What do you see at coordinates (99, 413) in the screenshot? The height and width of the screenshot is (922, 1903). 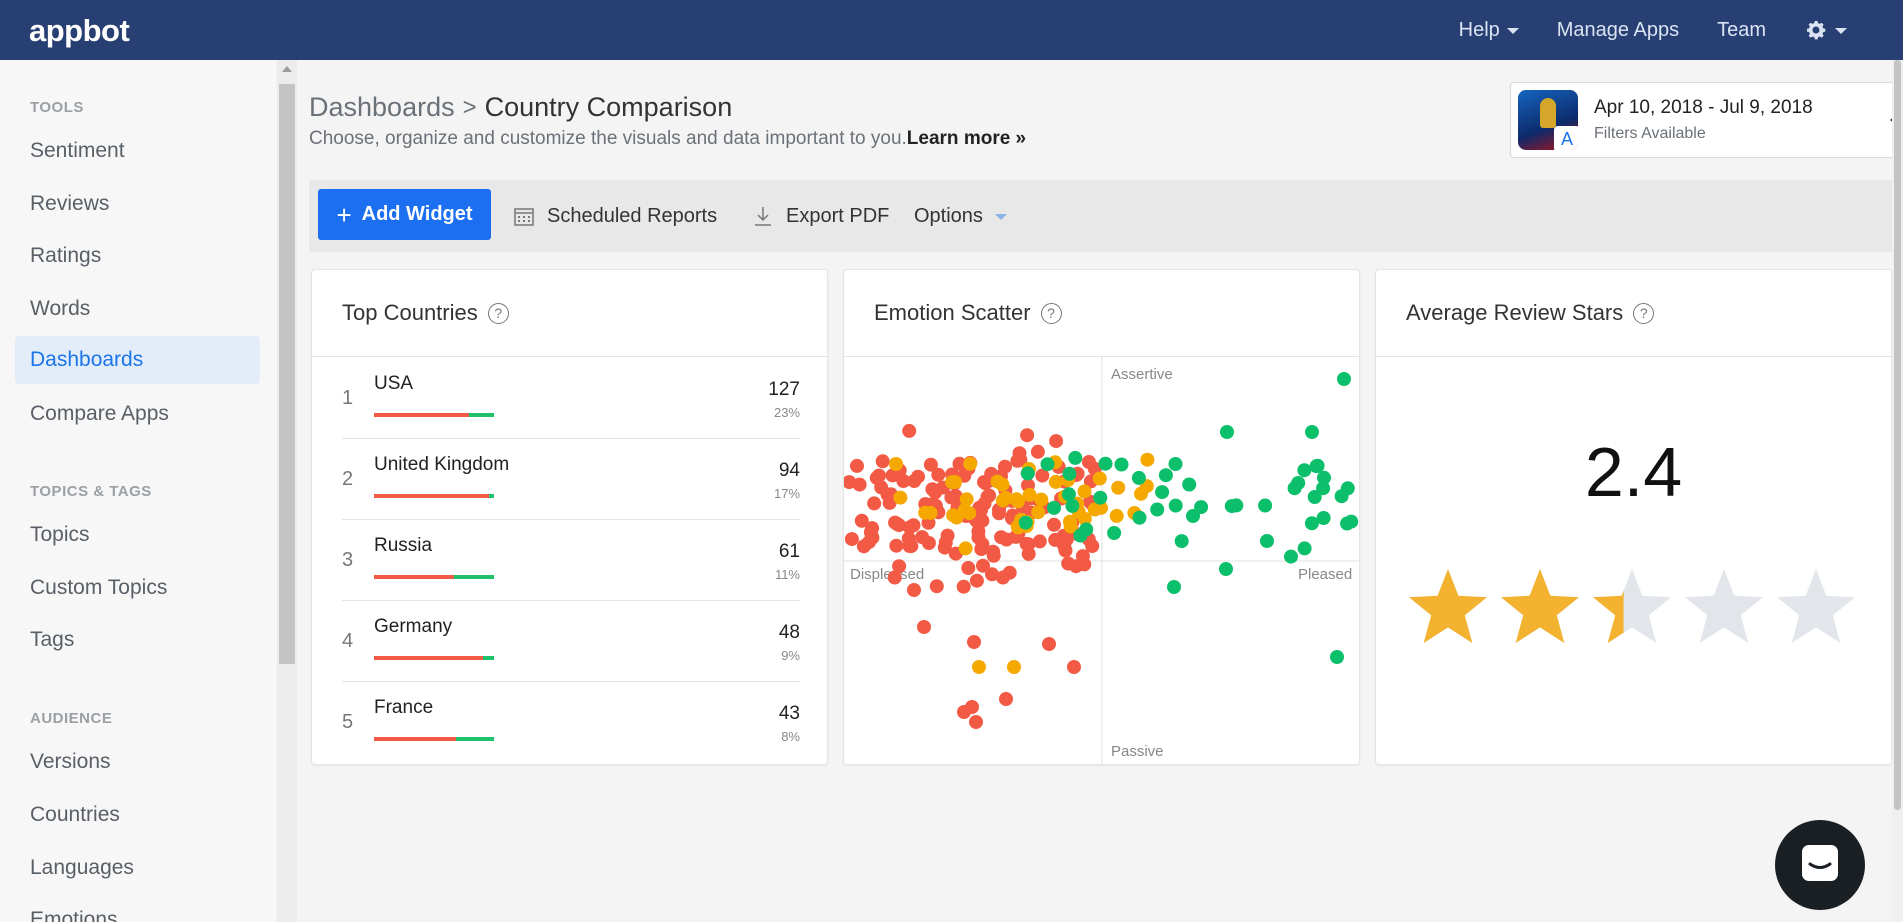 I see `sidebar-item-compare-apps: Compare Apps` at bounding box center [99, 413].